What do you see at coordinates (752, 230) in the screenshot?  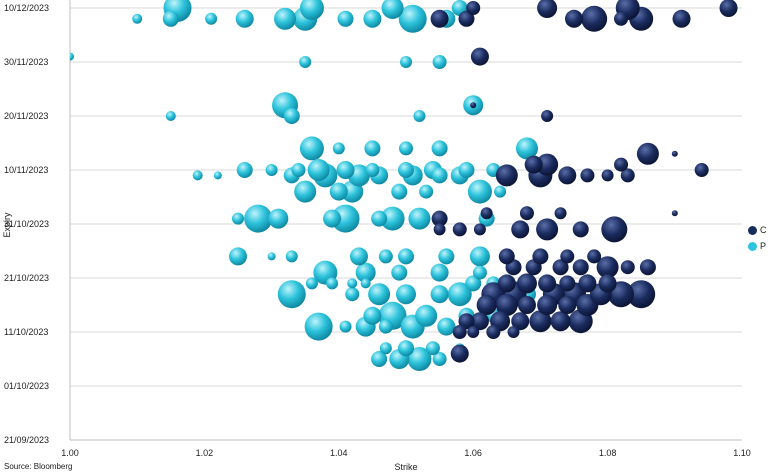 I see `legend-marker-c` at bounding box center [752, 230].